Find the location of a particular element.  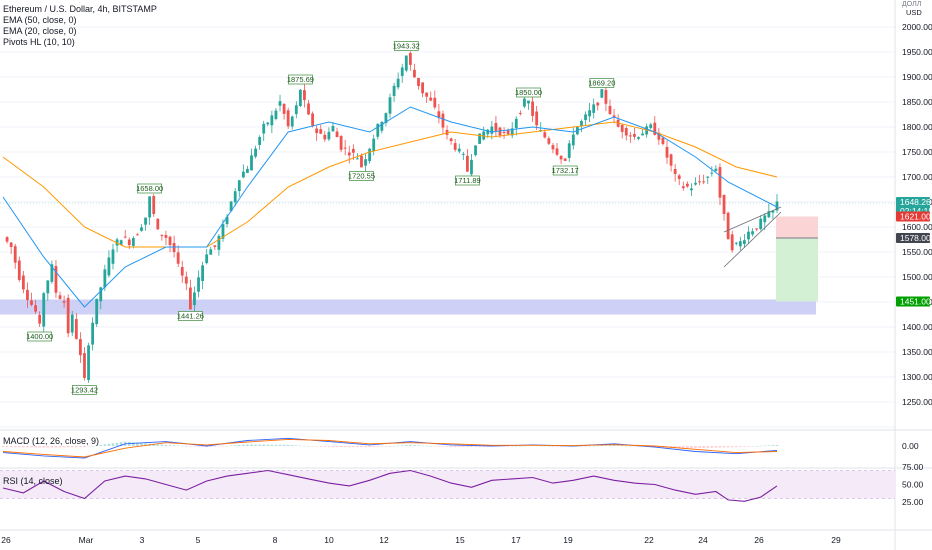

time-tick-label: 10 is located at coordinates (329, 540).